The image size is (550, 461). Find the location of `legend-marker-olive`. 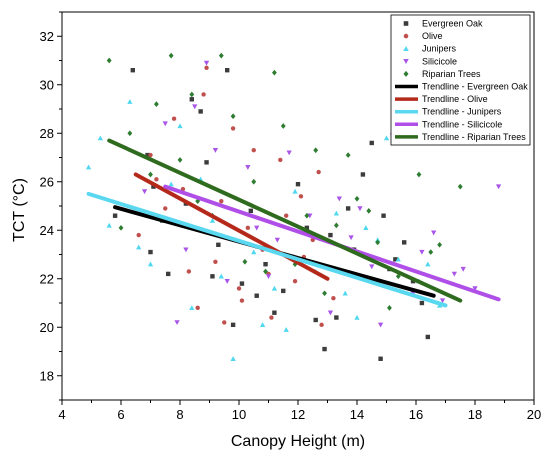

legend-marker-olive is located at coordinates (406, 36).